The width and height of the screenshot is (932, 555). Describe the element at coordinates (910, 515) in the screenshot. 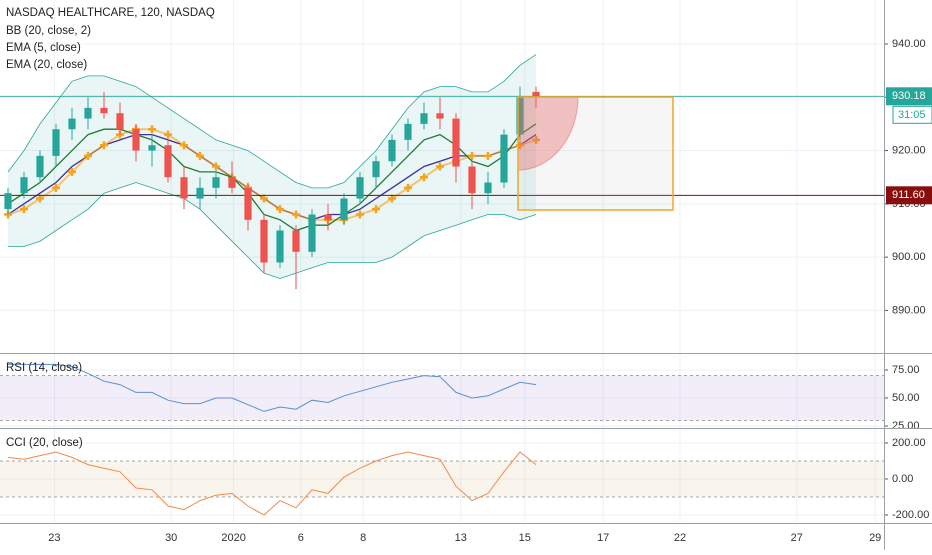

I see `y-tick-label: -200.00` at that location.